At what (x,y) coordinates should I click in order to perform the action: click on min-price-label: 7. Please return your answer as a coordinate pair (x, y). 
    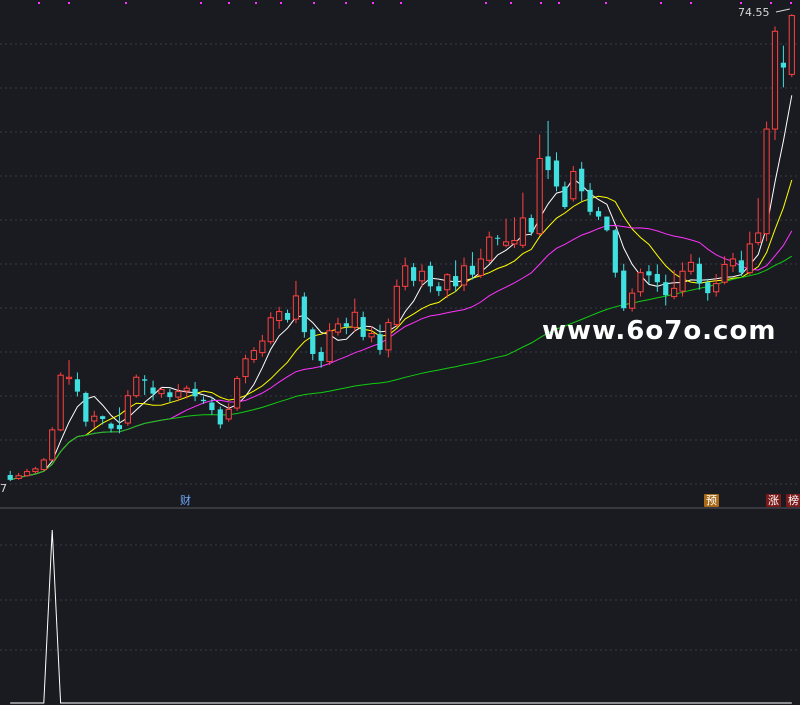
    Looking at the image, I should click on (3, 488).